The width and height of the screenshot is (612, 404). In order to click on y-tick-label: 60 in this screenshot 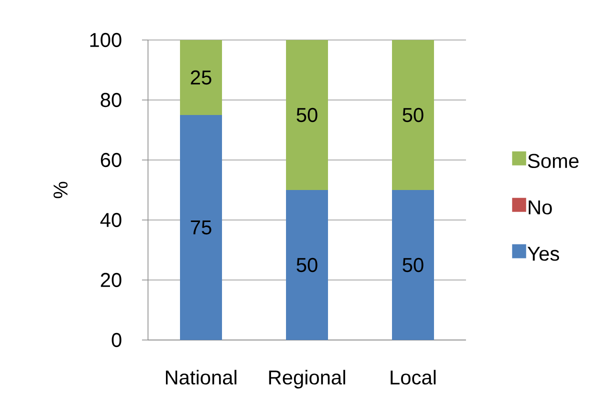, I will do `click(111, 160)`.